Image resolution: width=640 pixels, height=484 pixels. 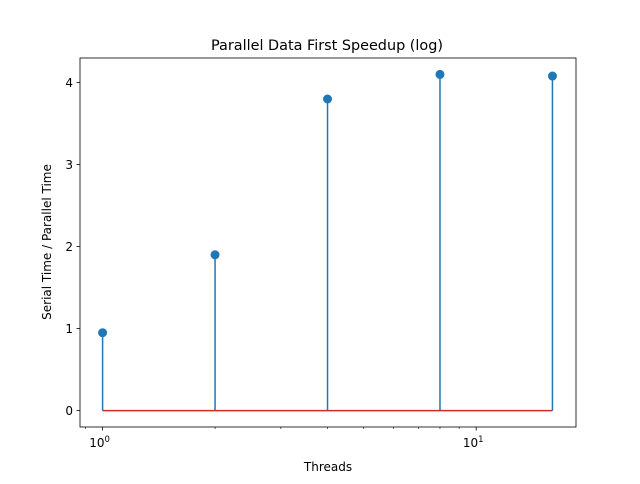 What do you see at coordinates (107, 440) in the screenshot?
I see `x-tick-label-exponent: 0` at bounding box center [107, 440].